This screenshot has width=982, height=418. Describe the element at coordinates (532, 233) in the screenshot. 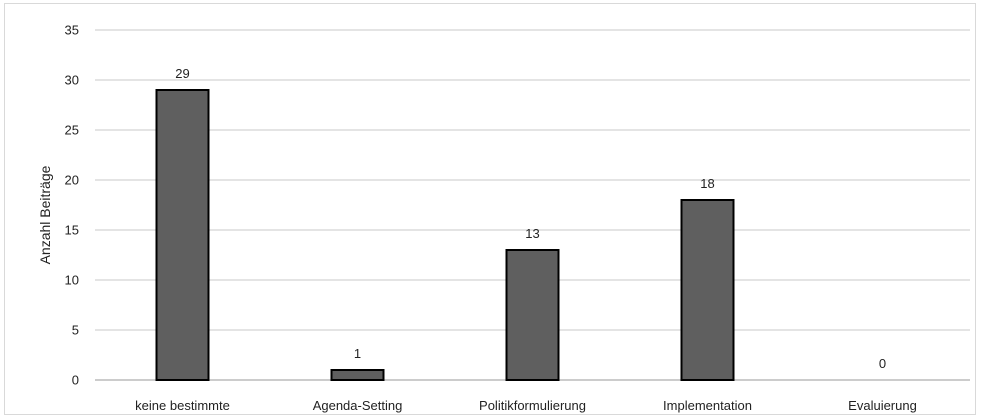

I see `data-label: 13` at that location.